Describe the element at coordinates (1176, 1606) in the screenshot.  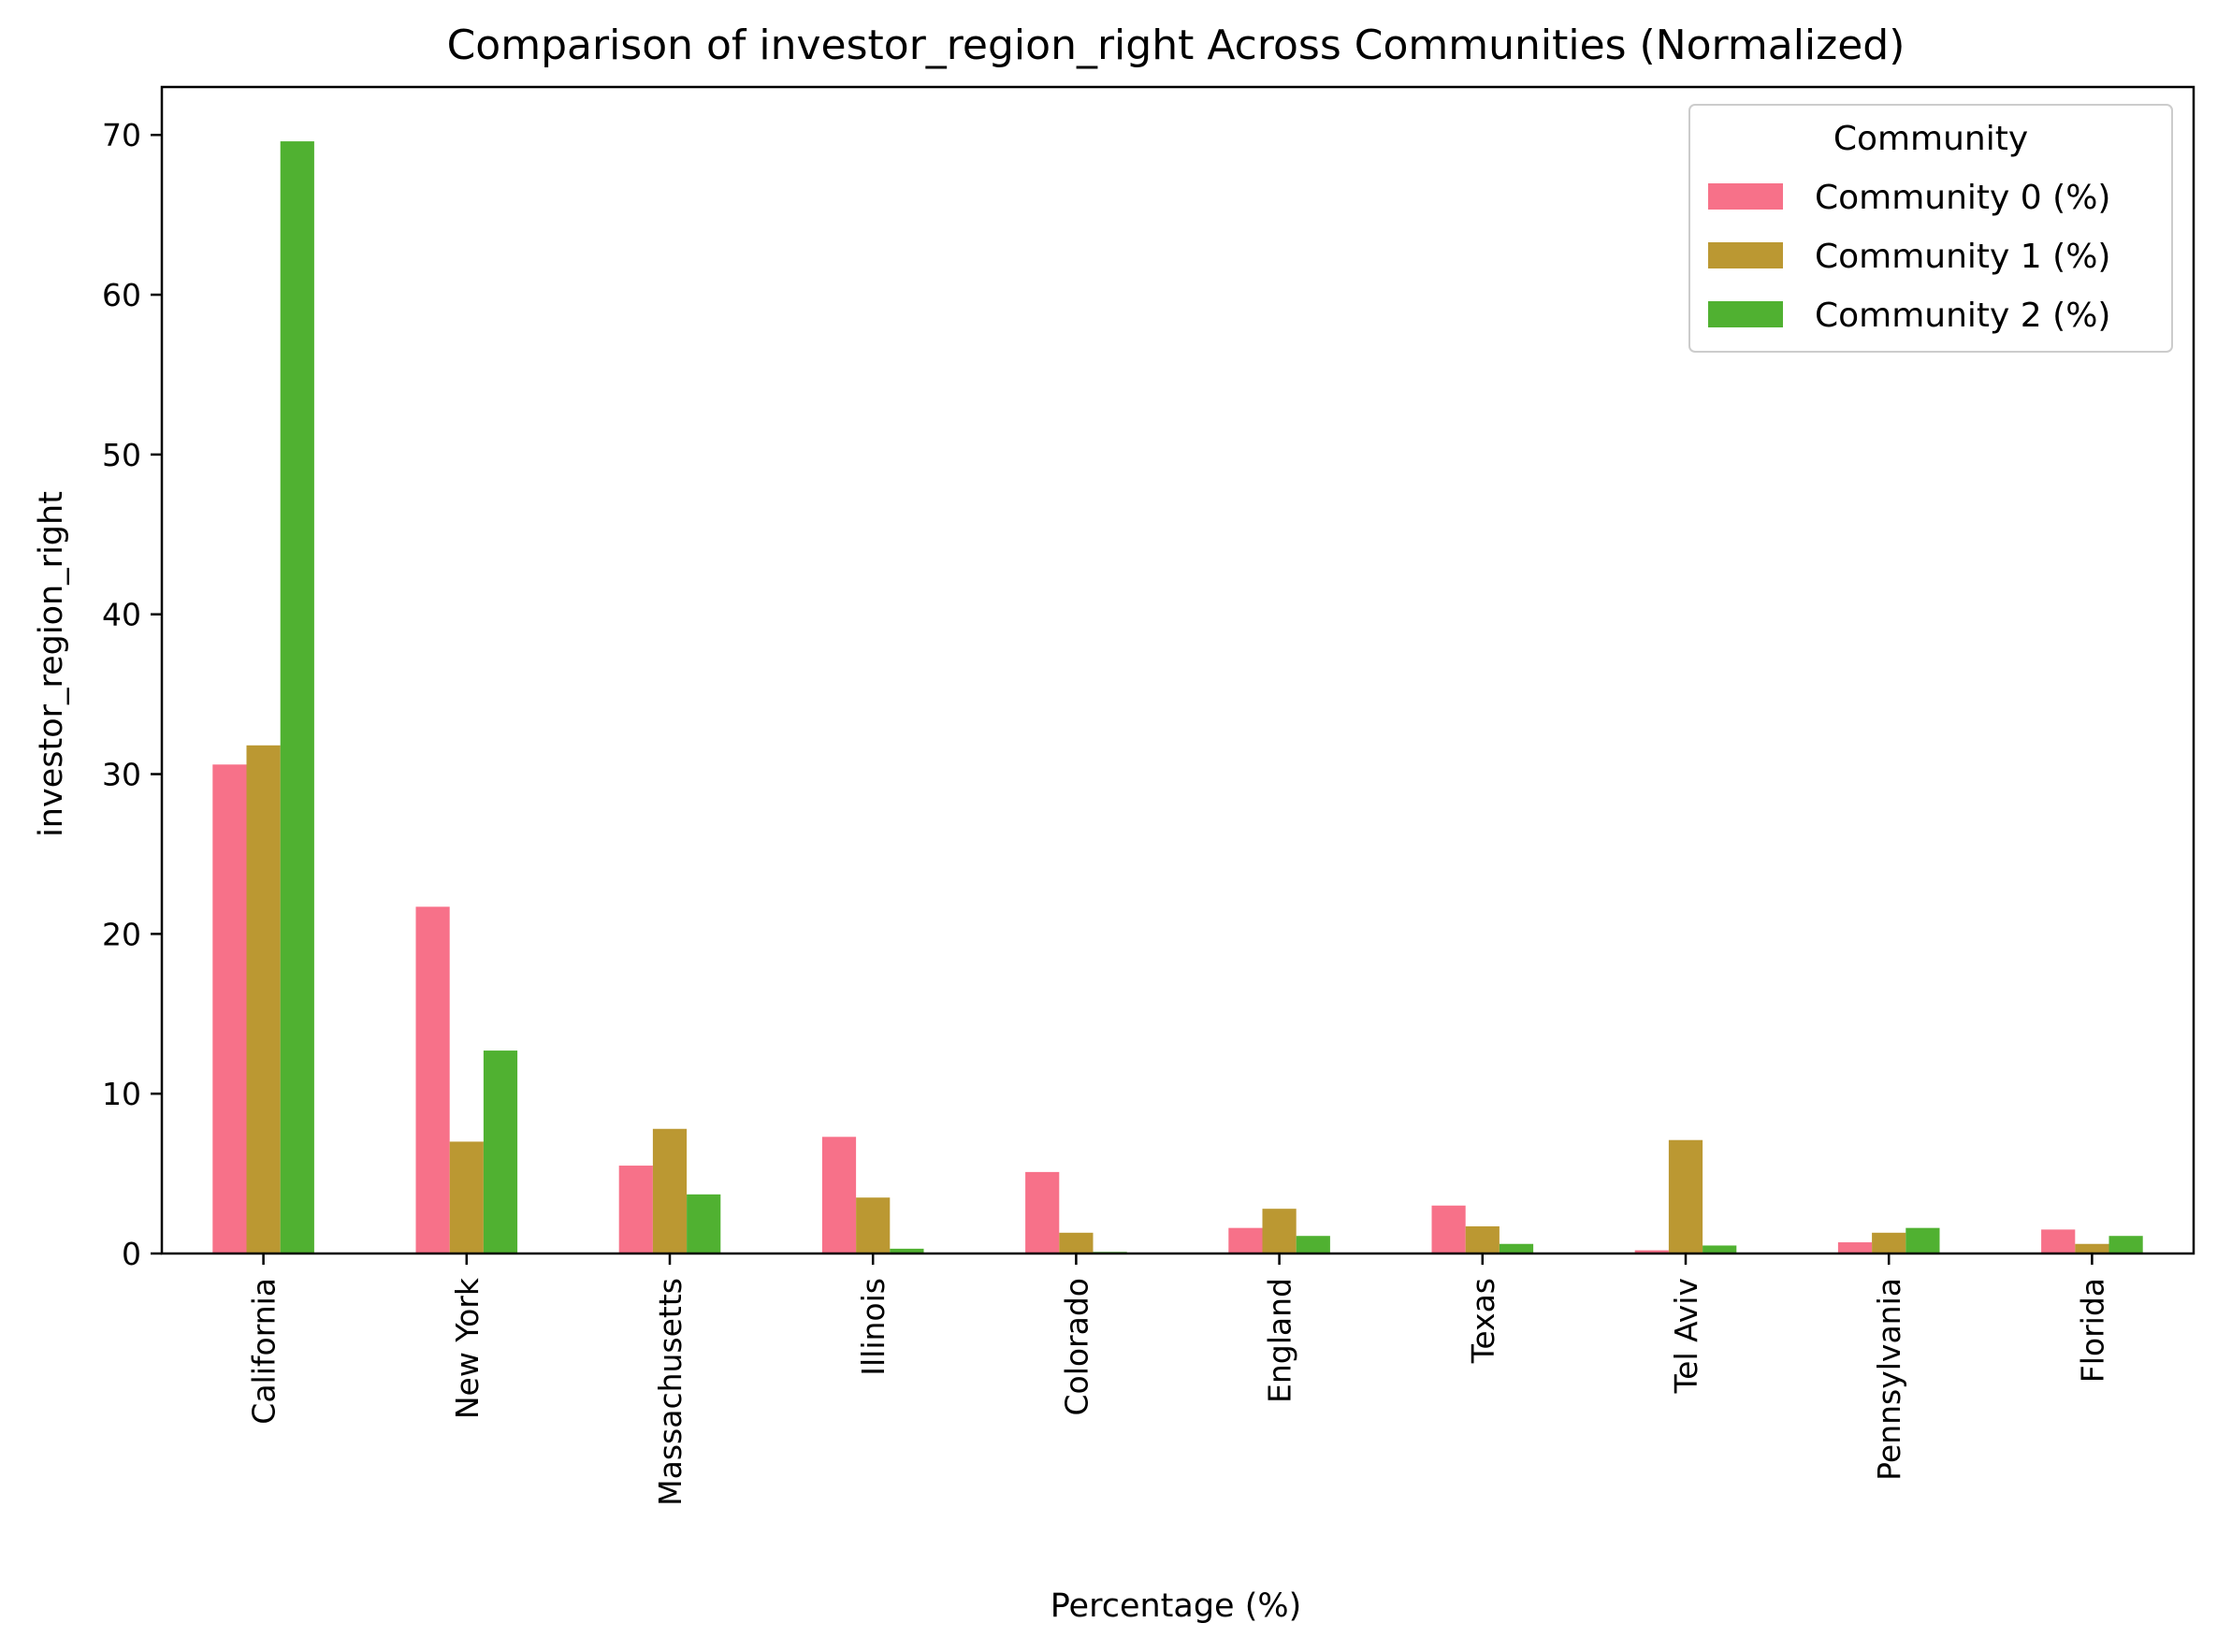
I see `x-axis-label: Percentage (%)` at that location.